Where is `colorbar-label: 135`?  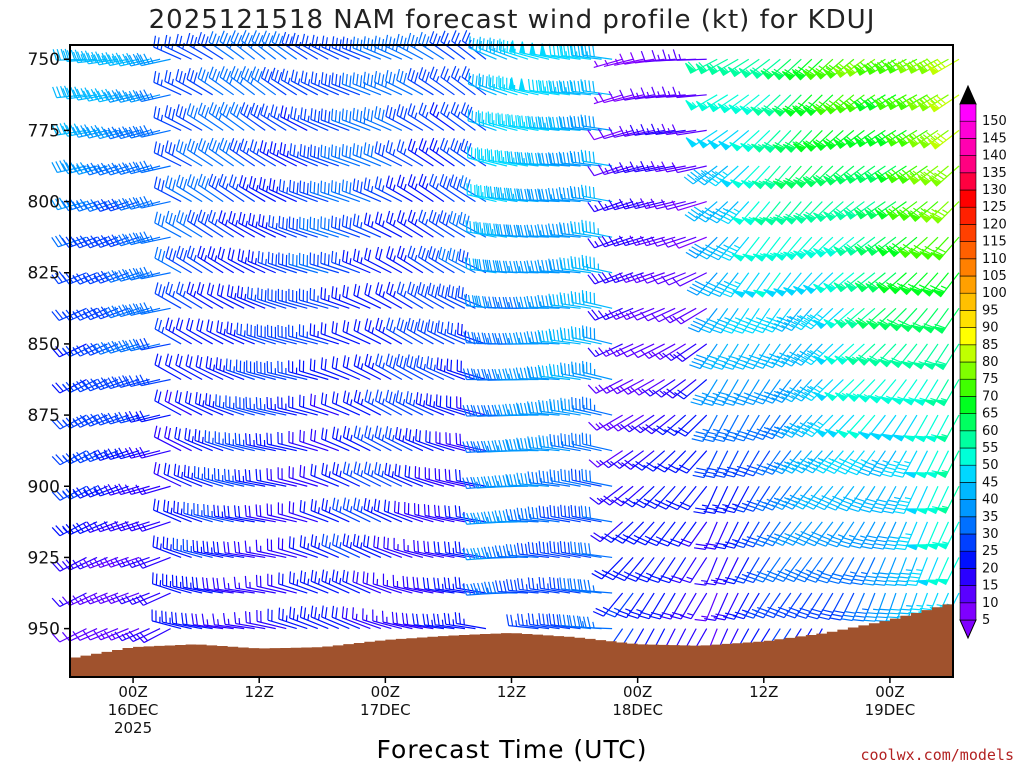 colorbar-label: 135 is located at coordinates (994, 173).